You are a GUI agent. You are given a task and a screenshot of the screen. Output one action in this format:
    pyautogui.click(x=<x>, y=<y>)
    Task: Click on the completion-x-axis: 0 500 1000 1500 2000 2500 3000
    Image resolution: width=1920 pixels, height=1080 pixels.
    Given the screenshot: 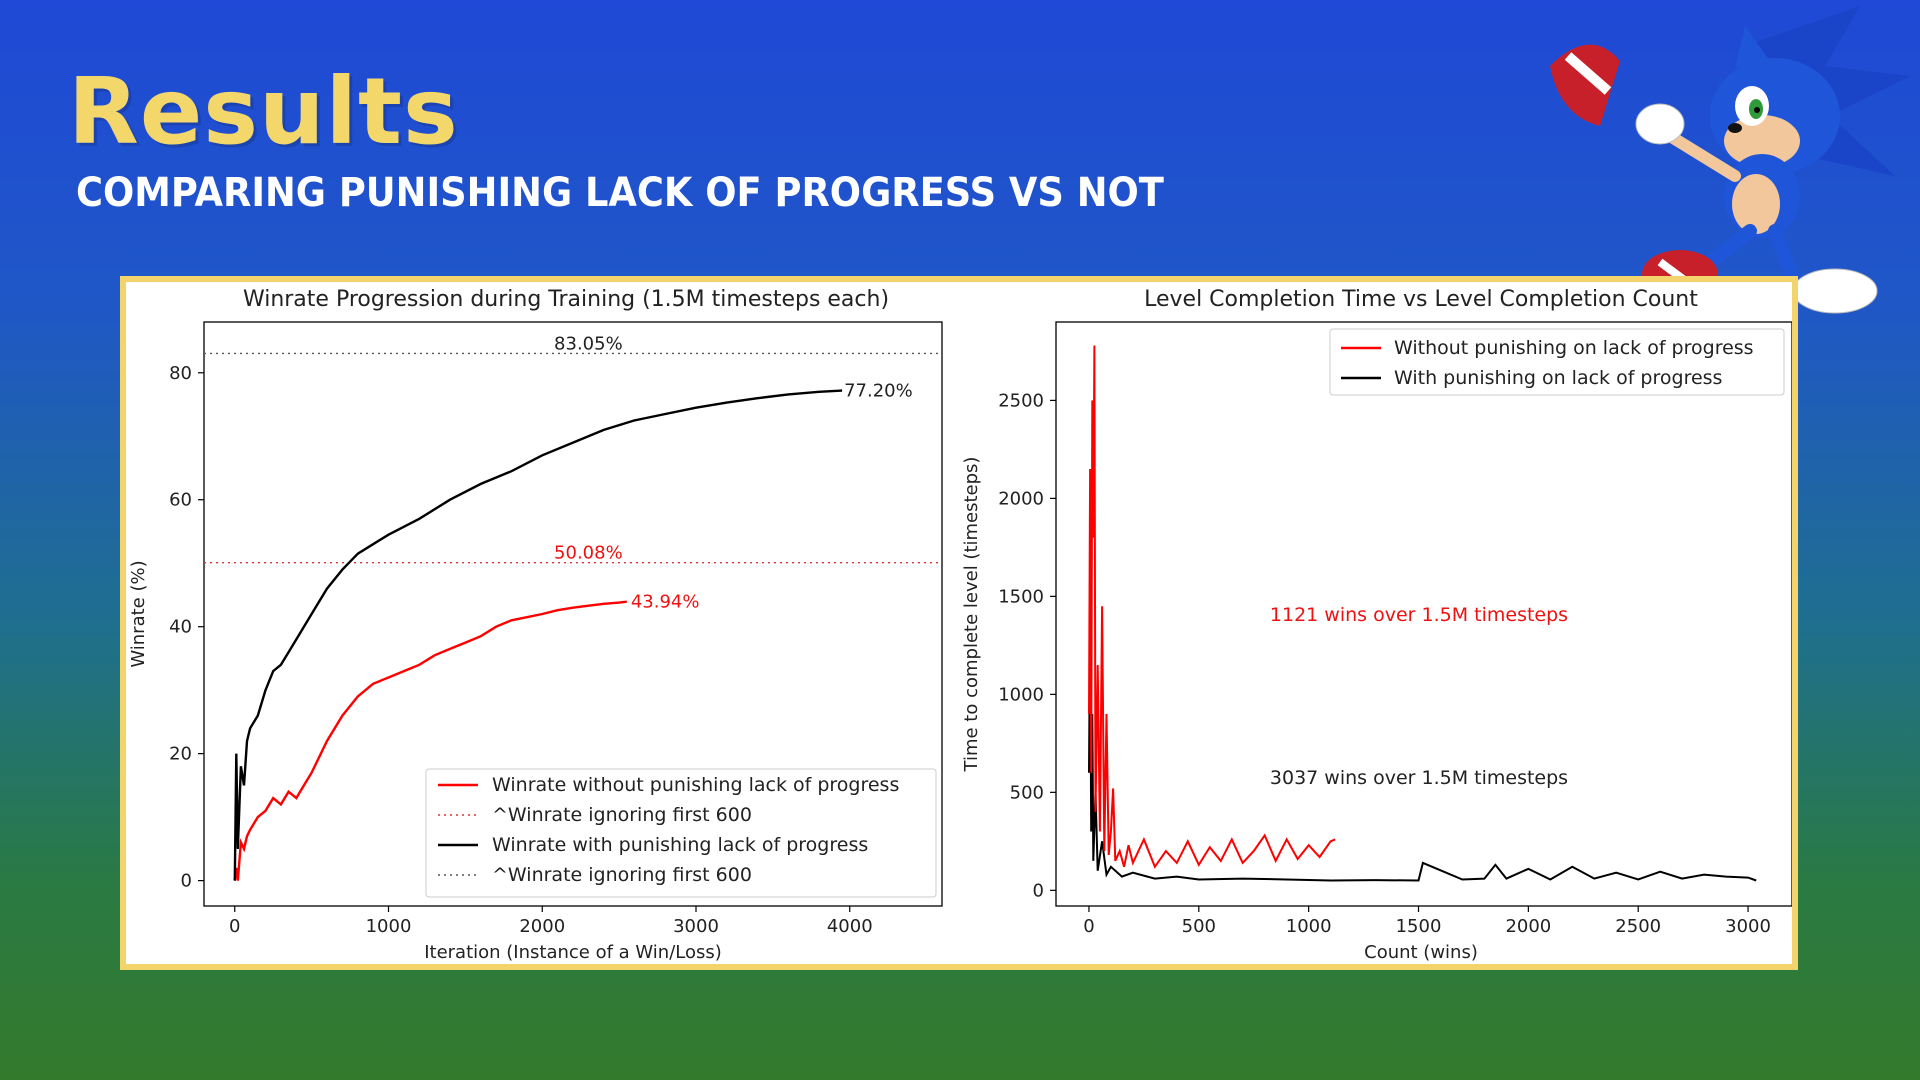 What is the action you would take?
    pyautogui.click(x=1427, y=921)
    